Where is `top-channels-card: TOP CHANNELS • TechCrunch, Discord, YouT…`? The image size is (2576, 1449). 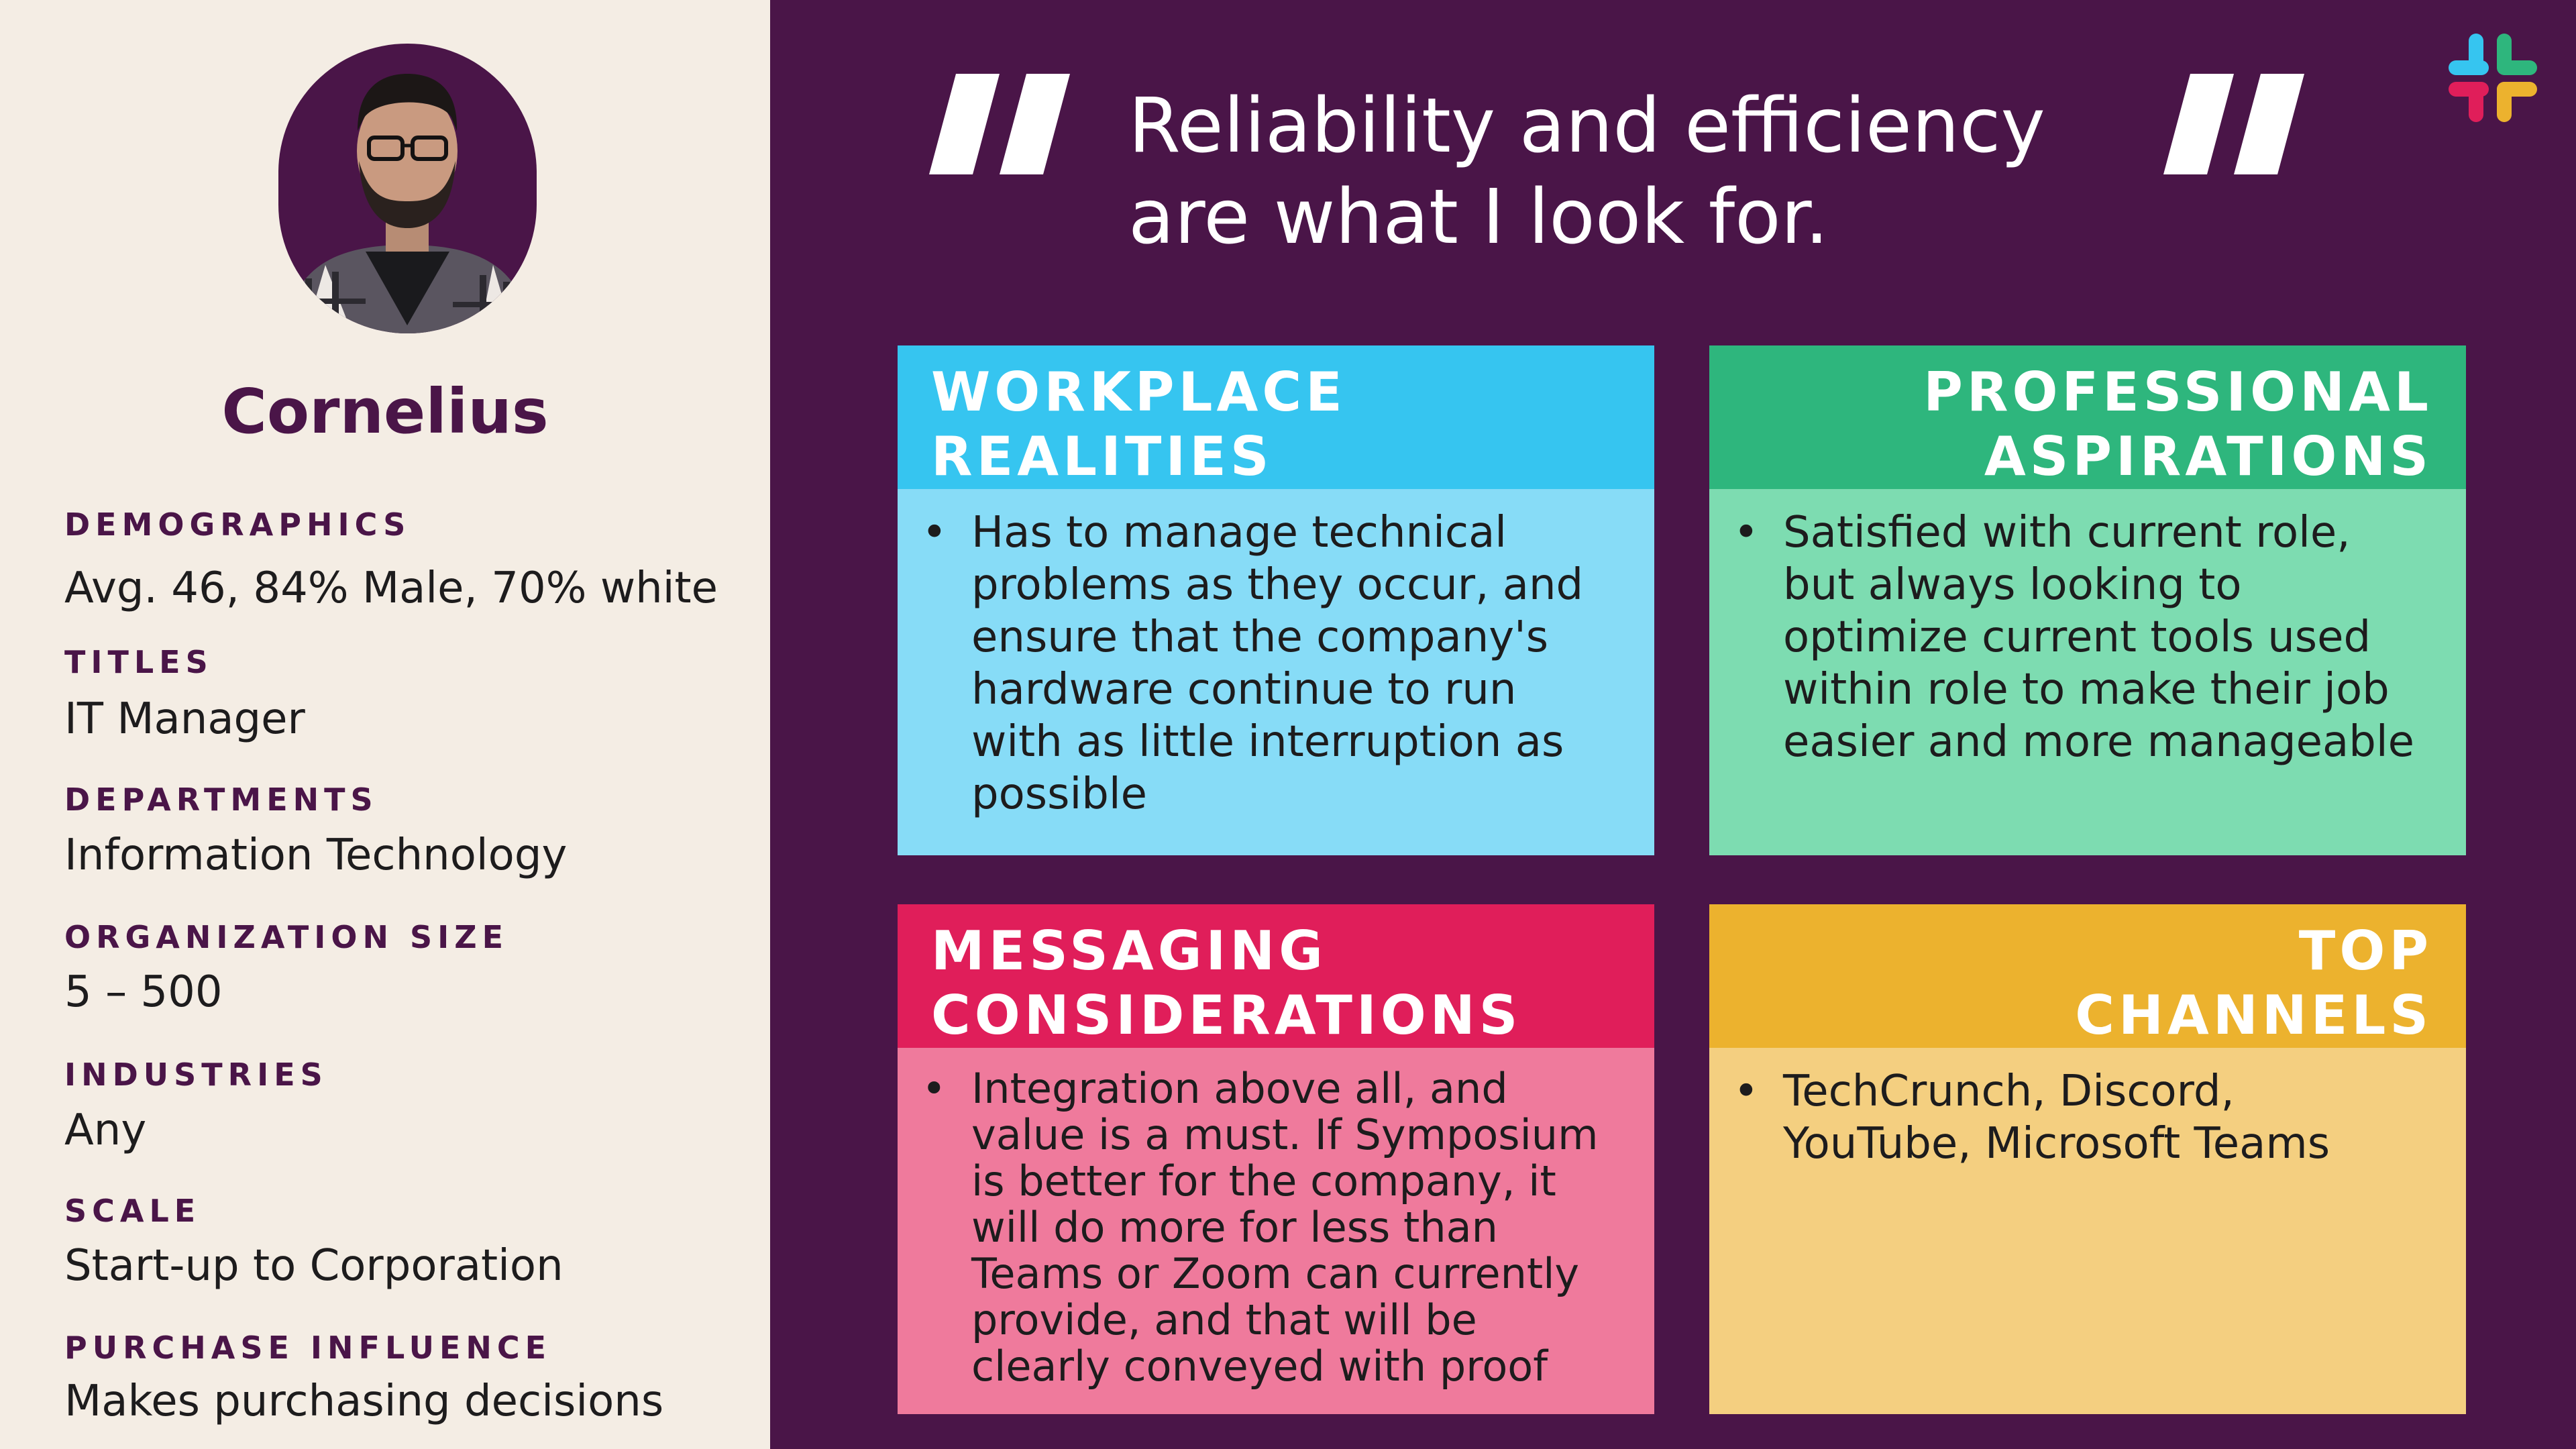 top-channels-card: TOP CHANNELS • TechCrunch, Discord, YouT… is located at coordinates (2087, 1159).